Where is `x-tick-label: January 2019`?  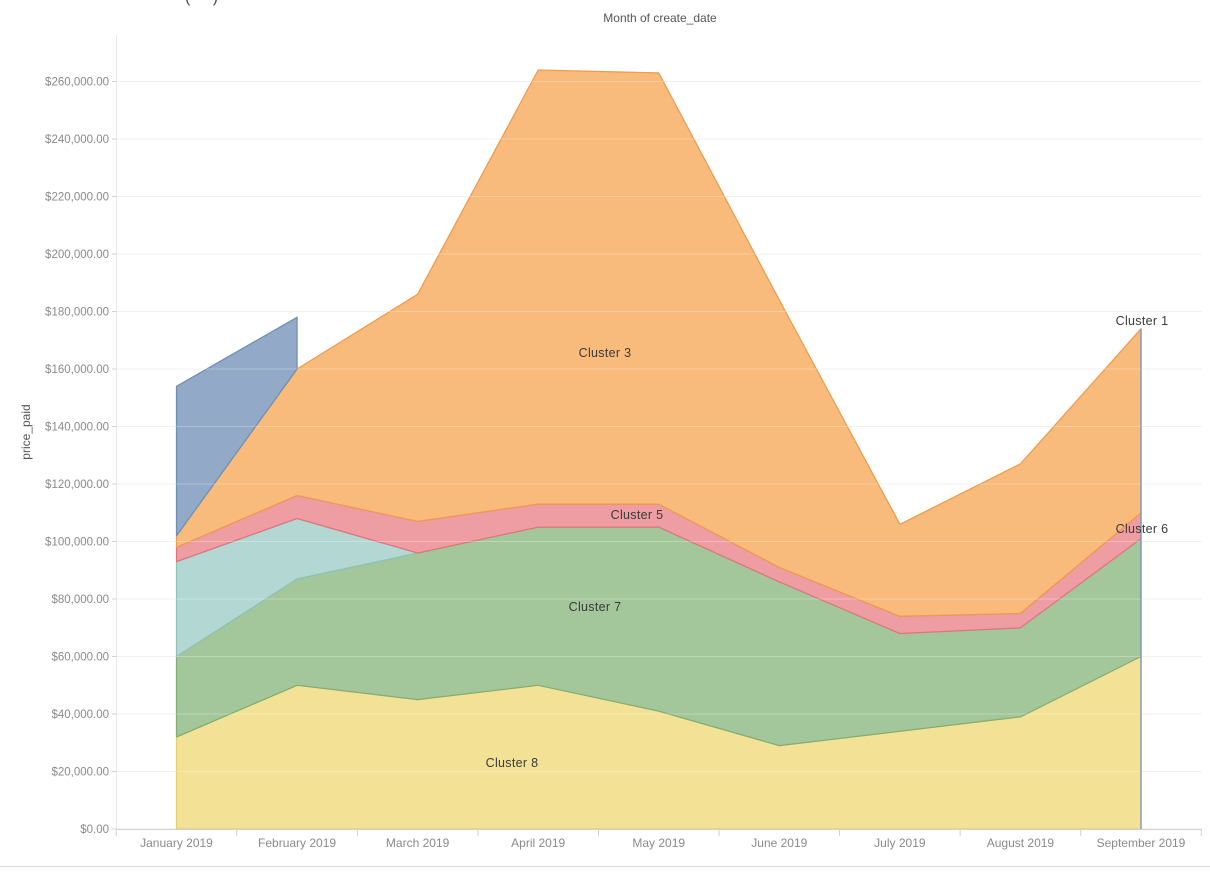
x-tick-label: January 2019 is located at coordinates (176, 843).